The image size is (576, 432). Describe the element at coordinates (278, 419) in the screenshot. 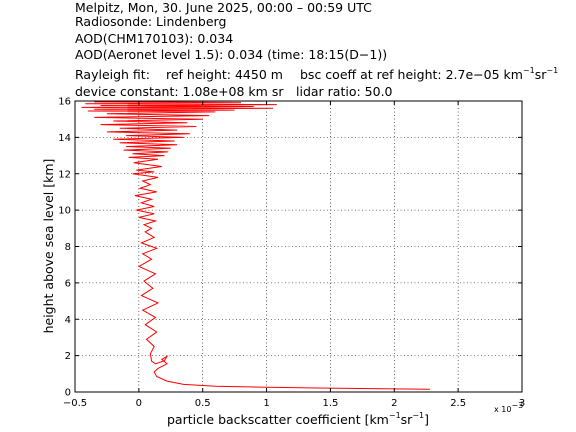

I see `x-axis-label-text: particle backscatter coefficient [km` at that location.